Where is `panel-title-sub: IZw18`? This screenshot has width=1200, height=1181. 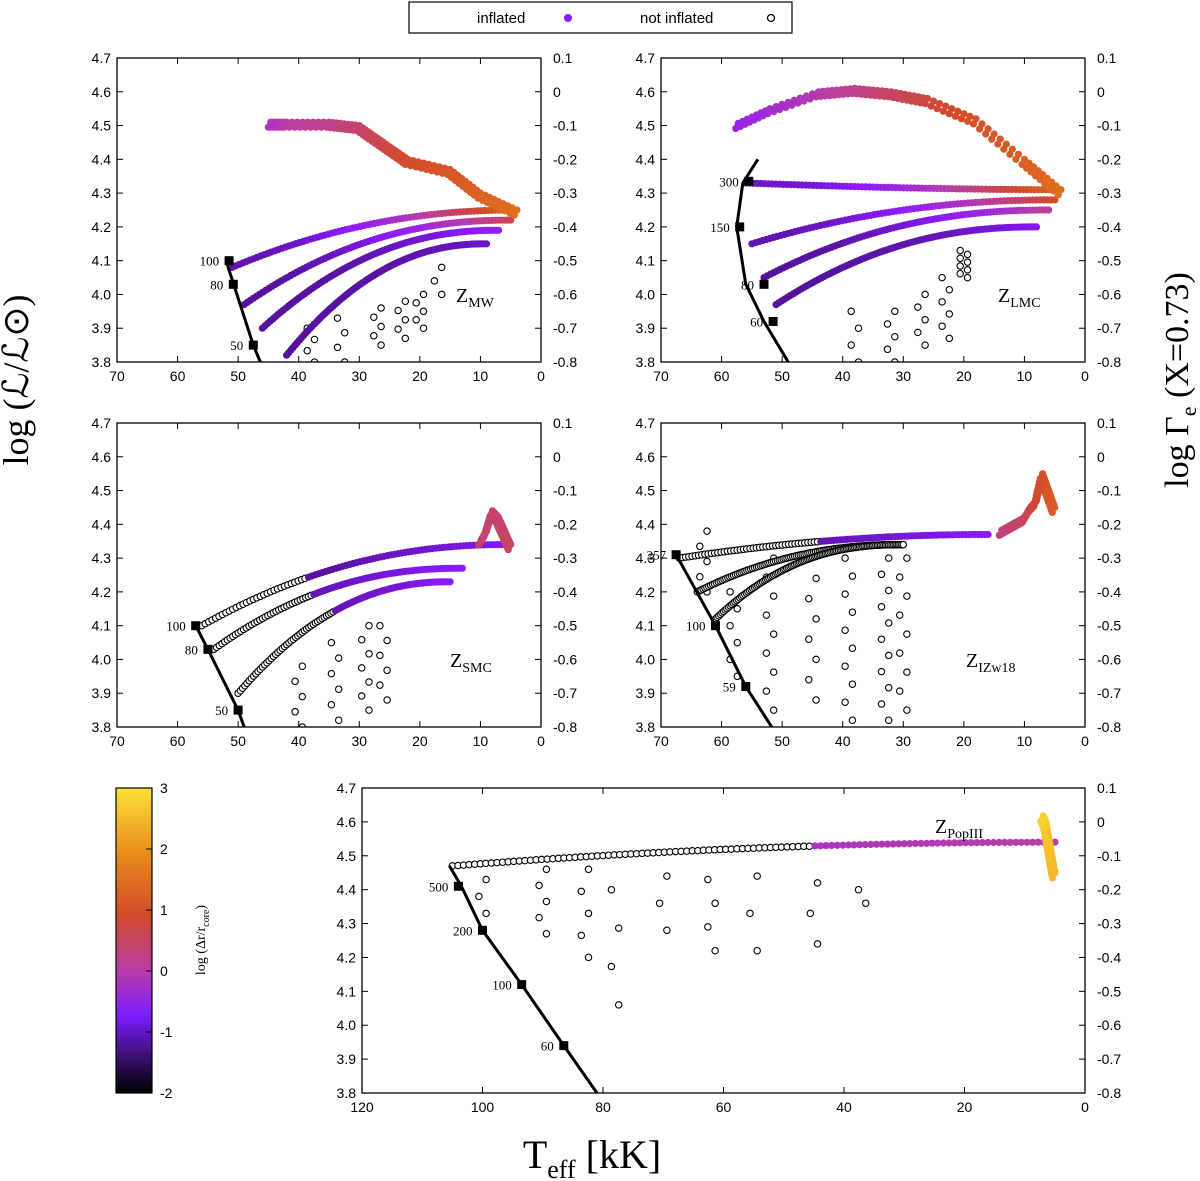 panel-title-sub: IZw18 is located at coordinates (996, 668).